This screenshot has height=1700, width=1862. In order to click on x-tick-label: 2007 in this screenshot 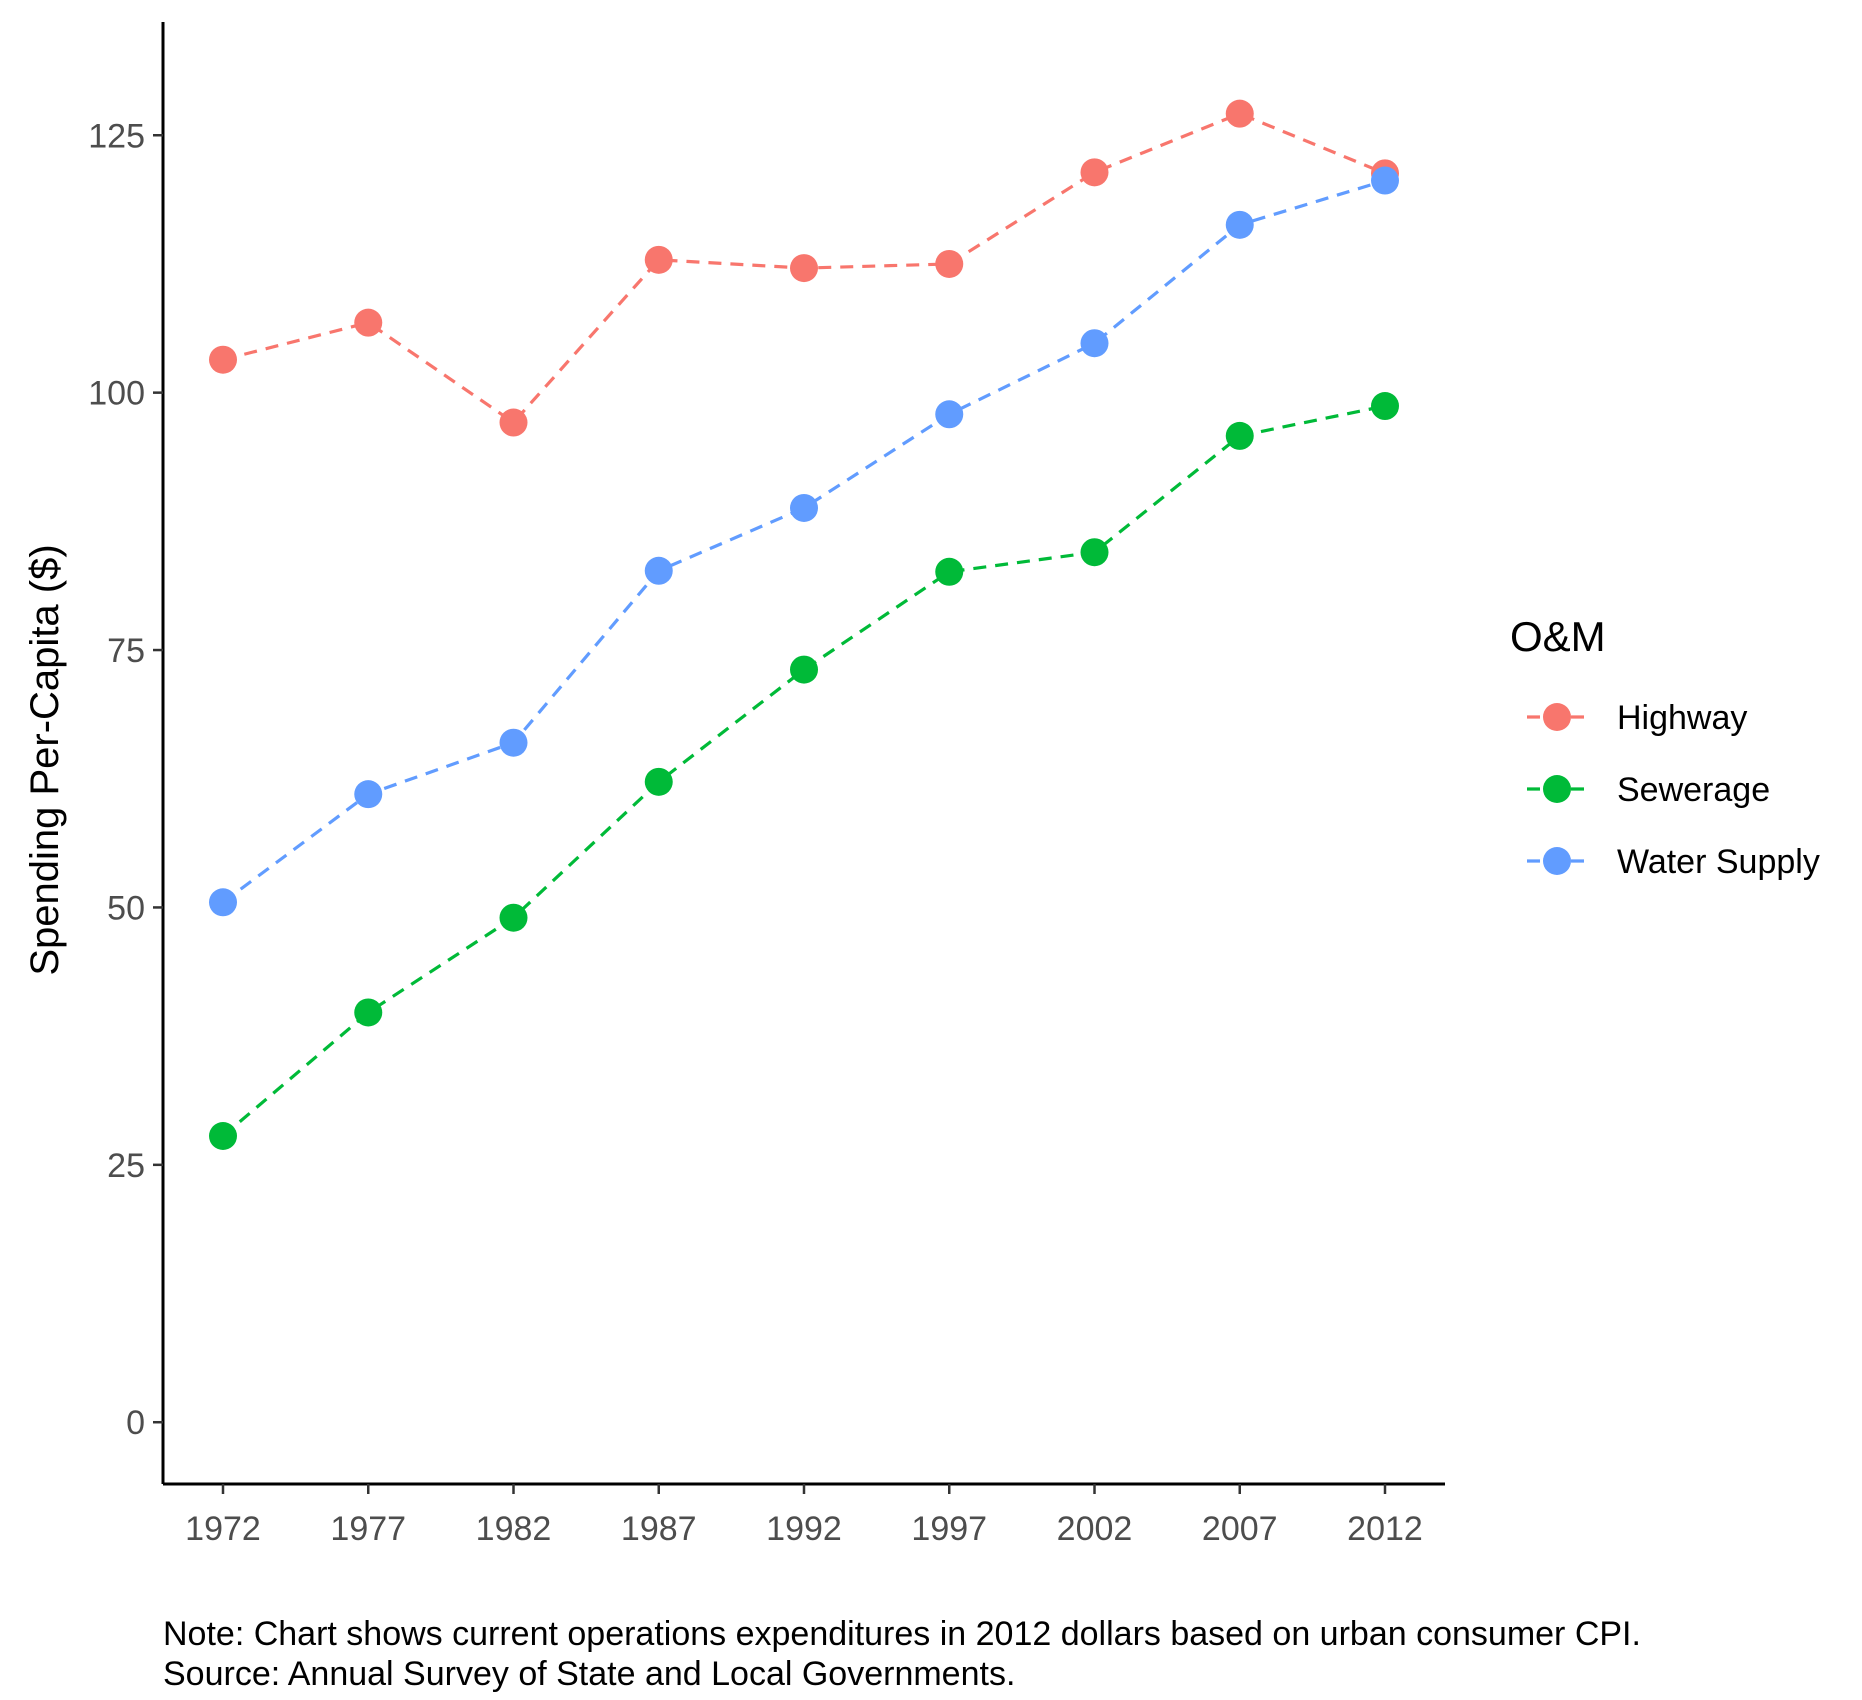, I will do `click(1240, 1529)`.